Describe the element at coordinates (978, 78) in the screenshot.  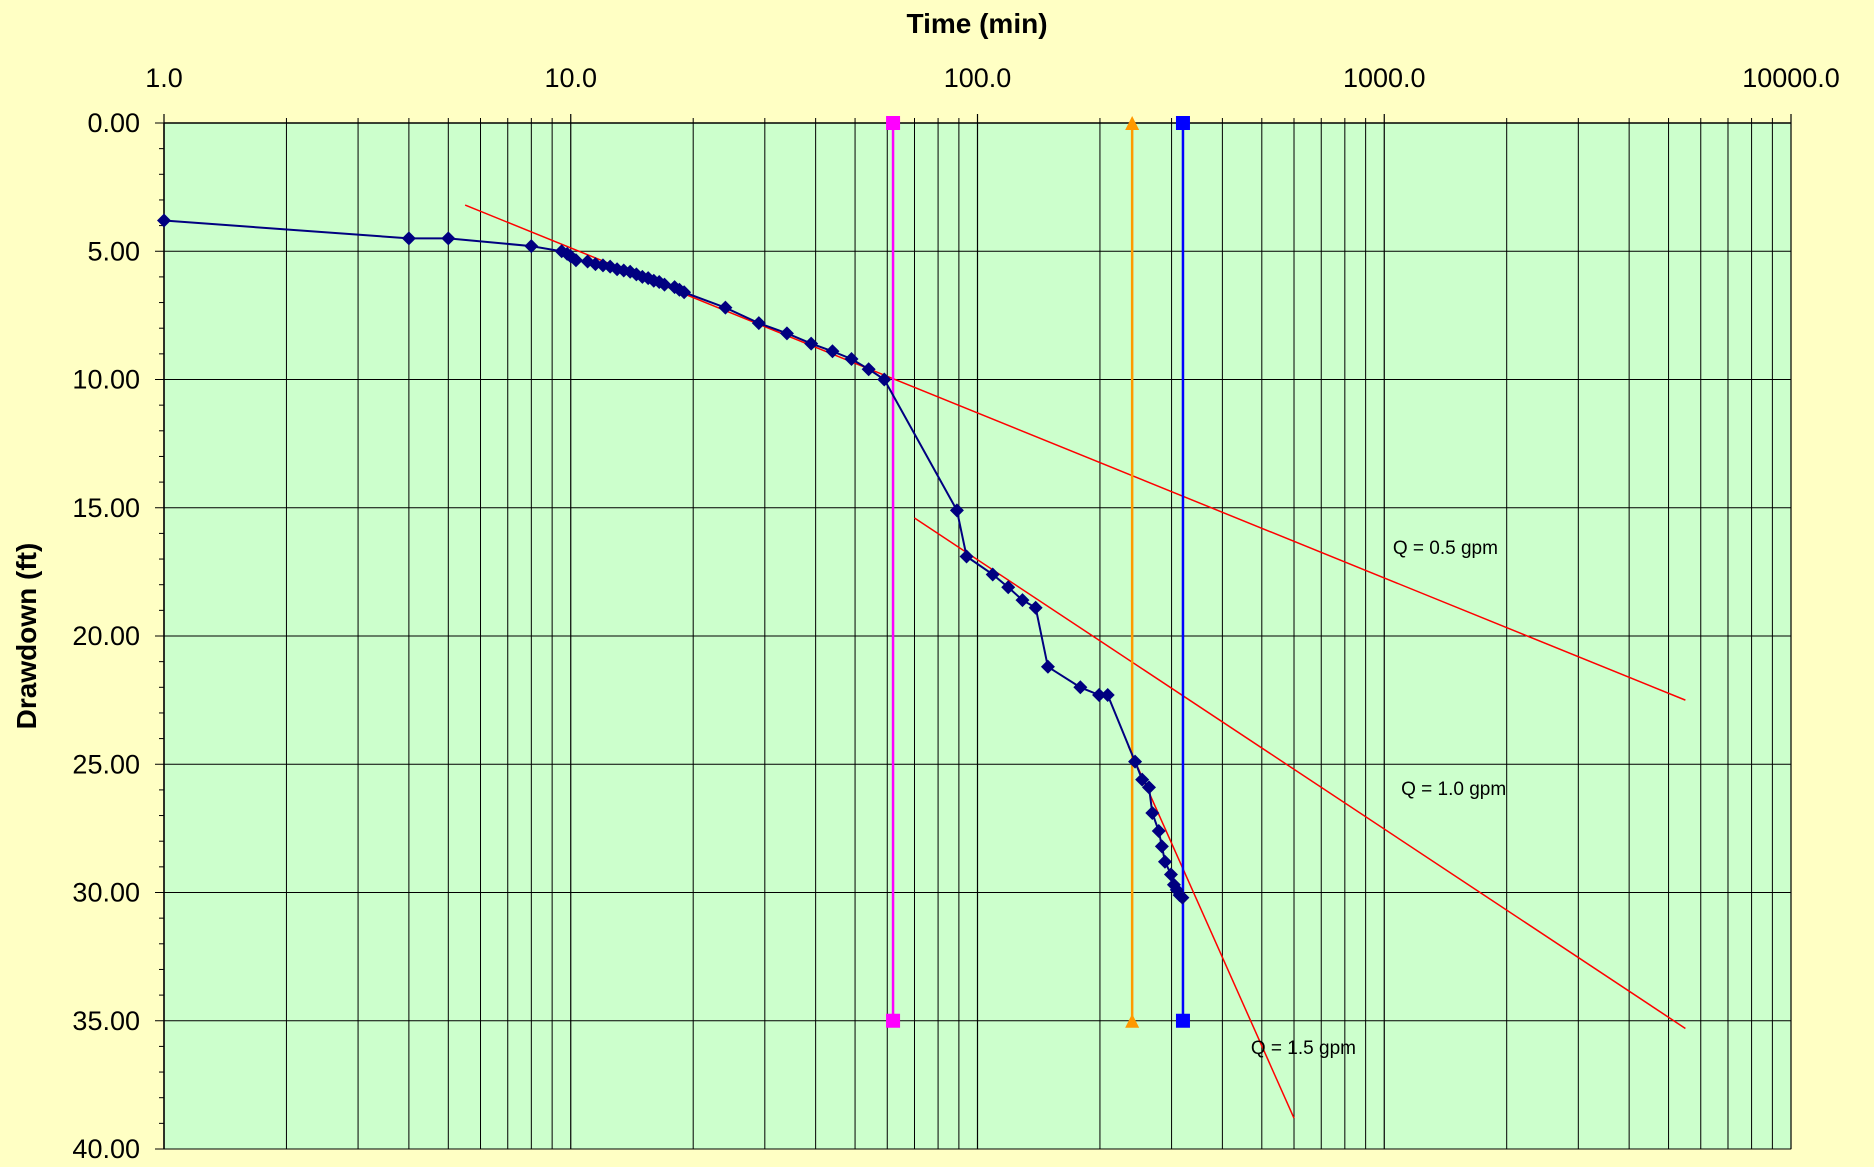
I see `x-tick-label: 100.0` at that location.